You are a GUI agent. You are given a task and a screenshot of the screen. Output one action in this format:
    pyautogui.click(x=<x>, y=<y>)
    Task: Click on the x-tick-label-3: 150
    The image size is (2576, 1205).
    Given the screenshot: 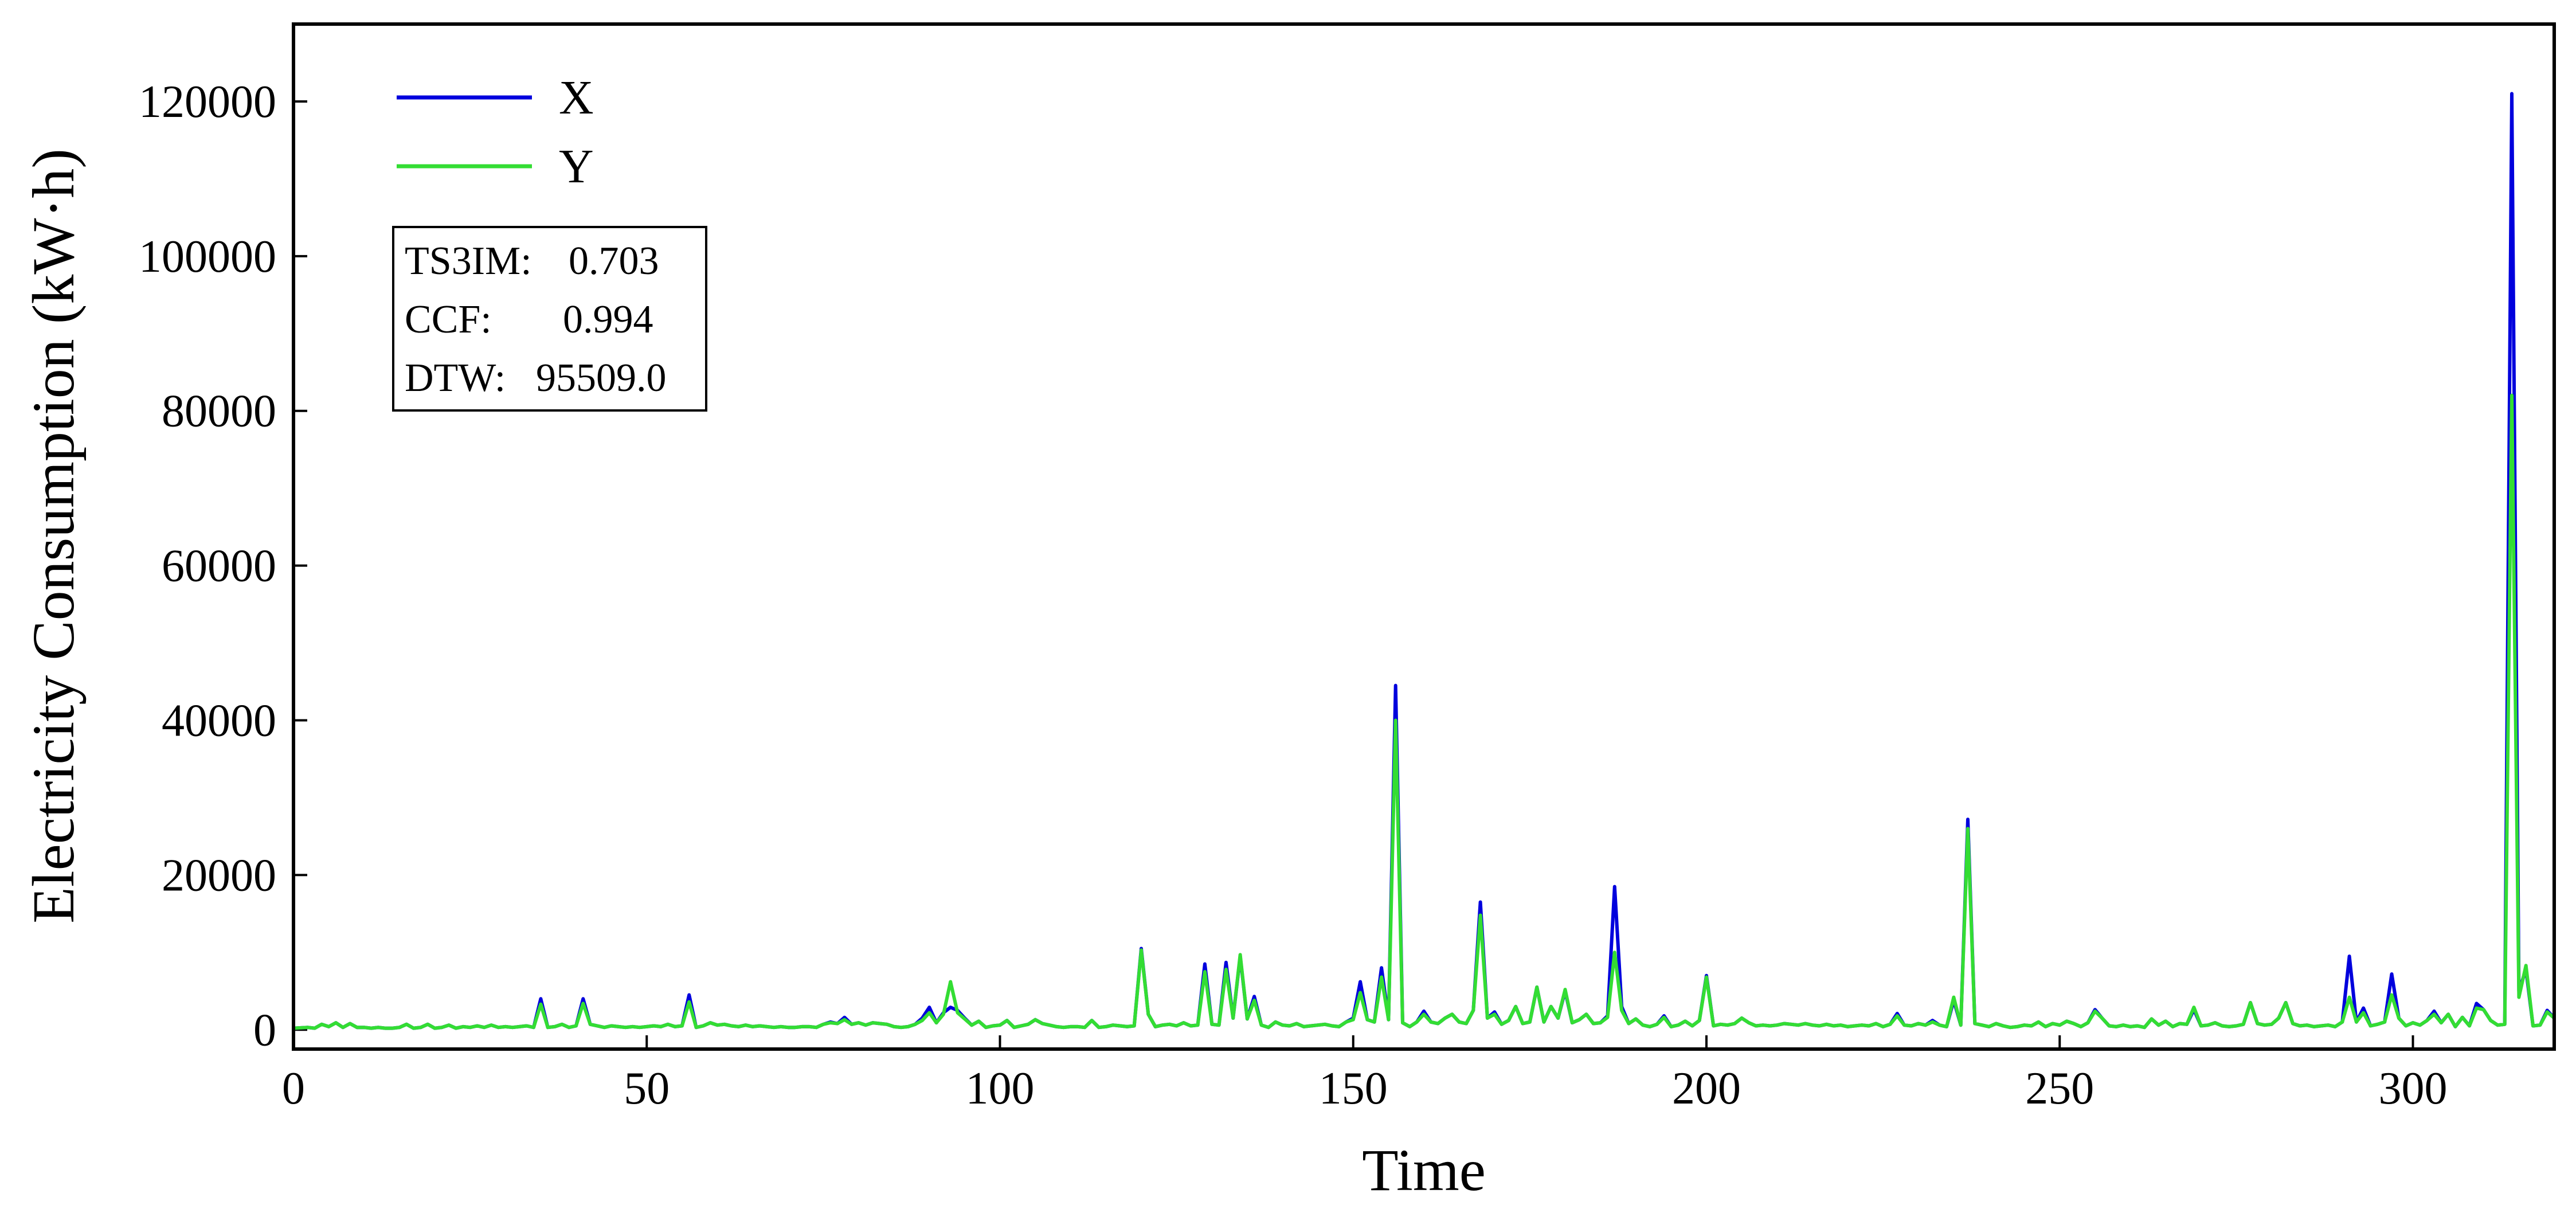 What is the action you would take?
    pyautogui.click(x=1353, y=1088)
    